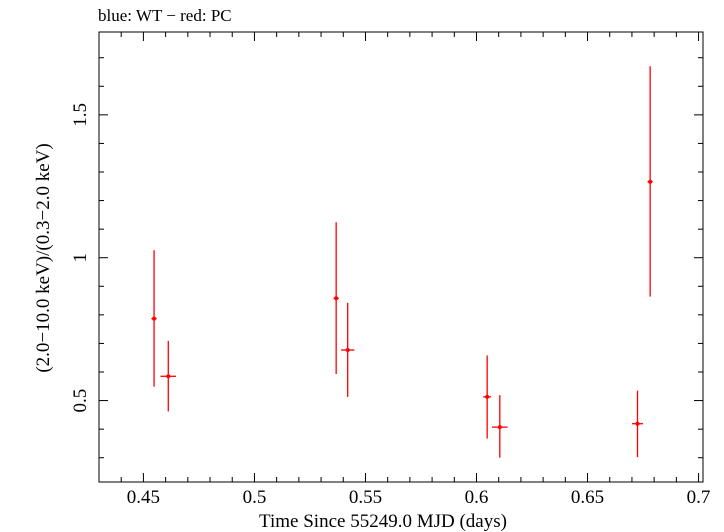 The image size is (724, 532). I want to click on x-axis-label: Time Since 55249.0 MJD (days), so click(383, 521).